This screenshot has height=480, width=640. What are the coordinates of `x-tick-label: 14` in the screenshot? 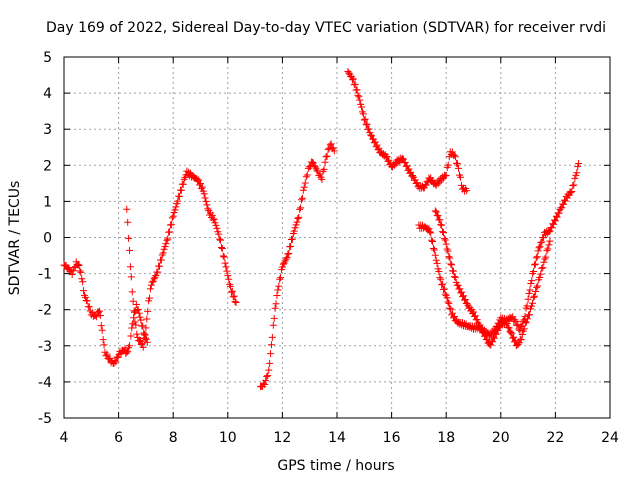 It's located at (337, 438).